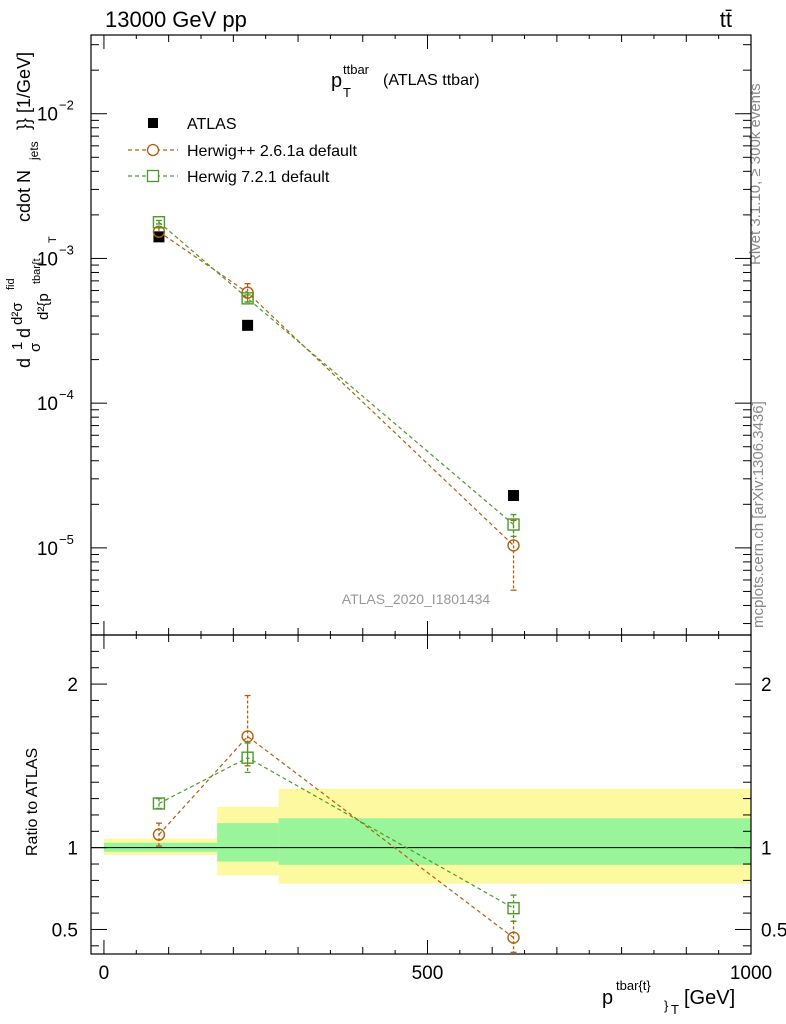 The height and width of the screenshot is (1024, 786). I want to click on y-tick-label-exponent: −4, so click(66, 394).